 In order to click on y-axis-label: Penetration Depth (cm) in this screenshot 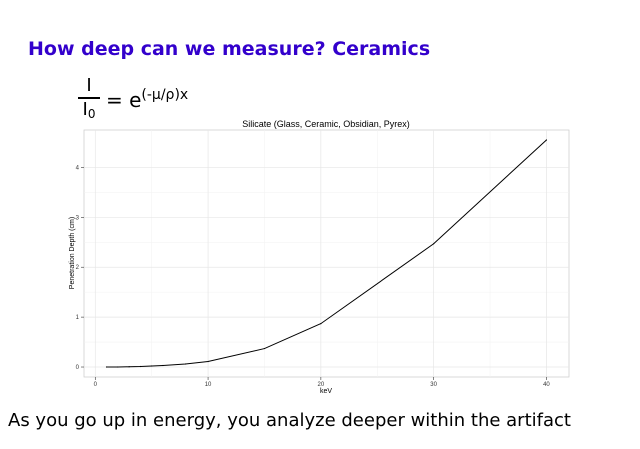, I will do `click(72, 253)`.